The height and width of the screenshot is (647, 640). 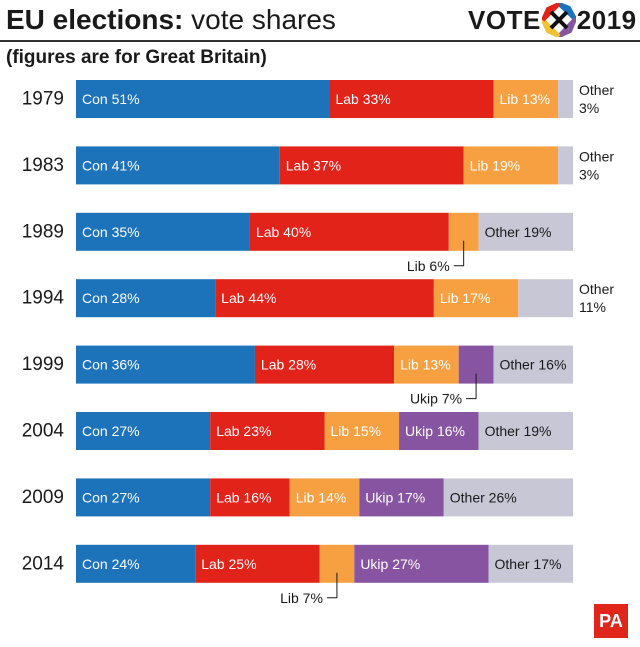 What do you see at coordinates (95, 19) in the screenshot?
I see `chart-title-bold: EU elections:` at bounding box center [95, 19].